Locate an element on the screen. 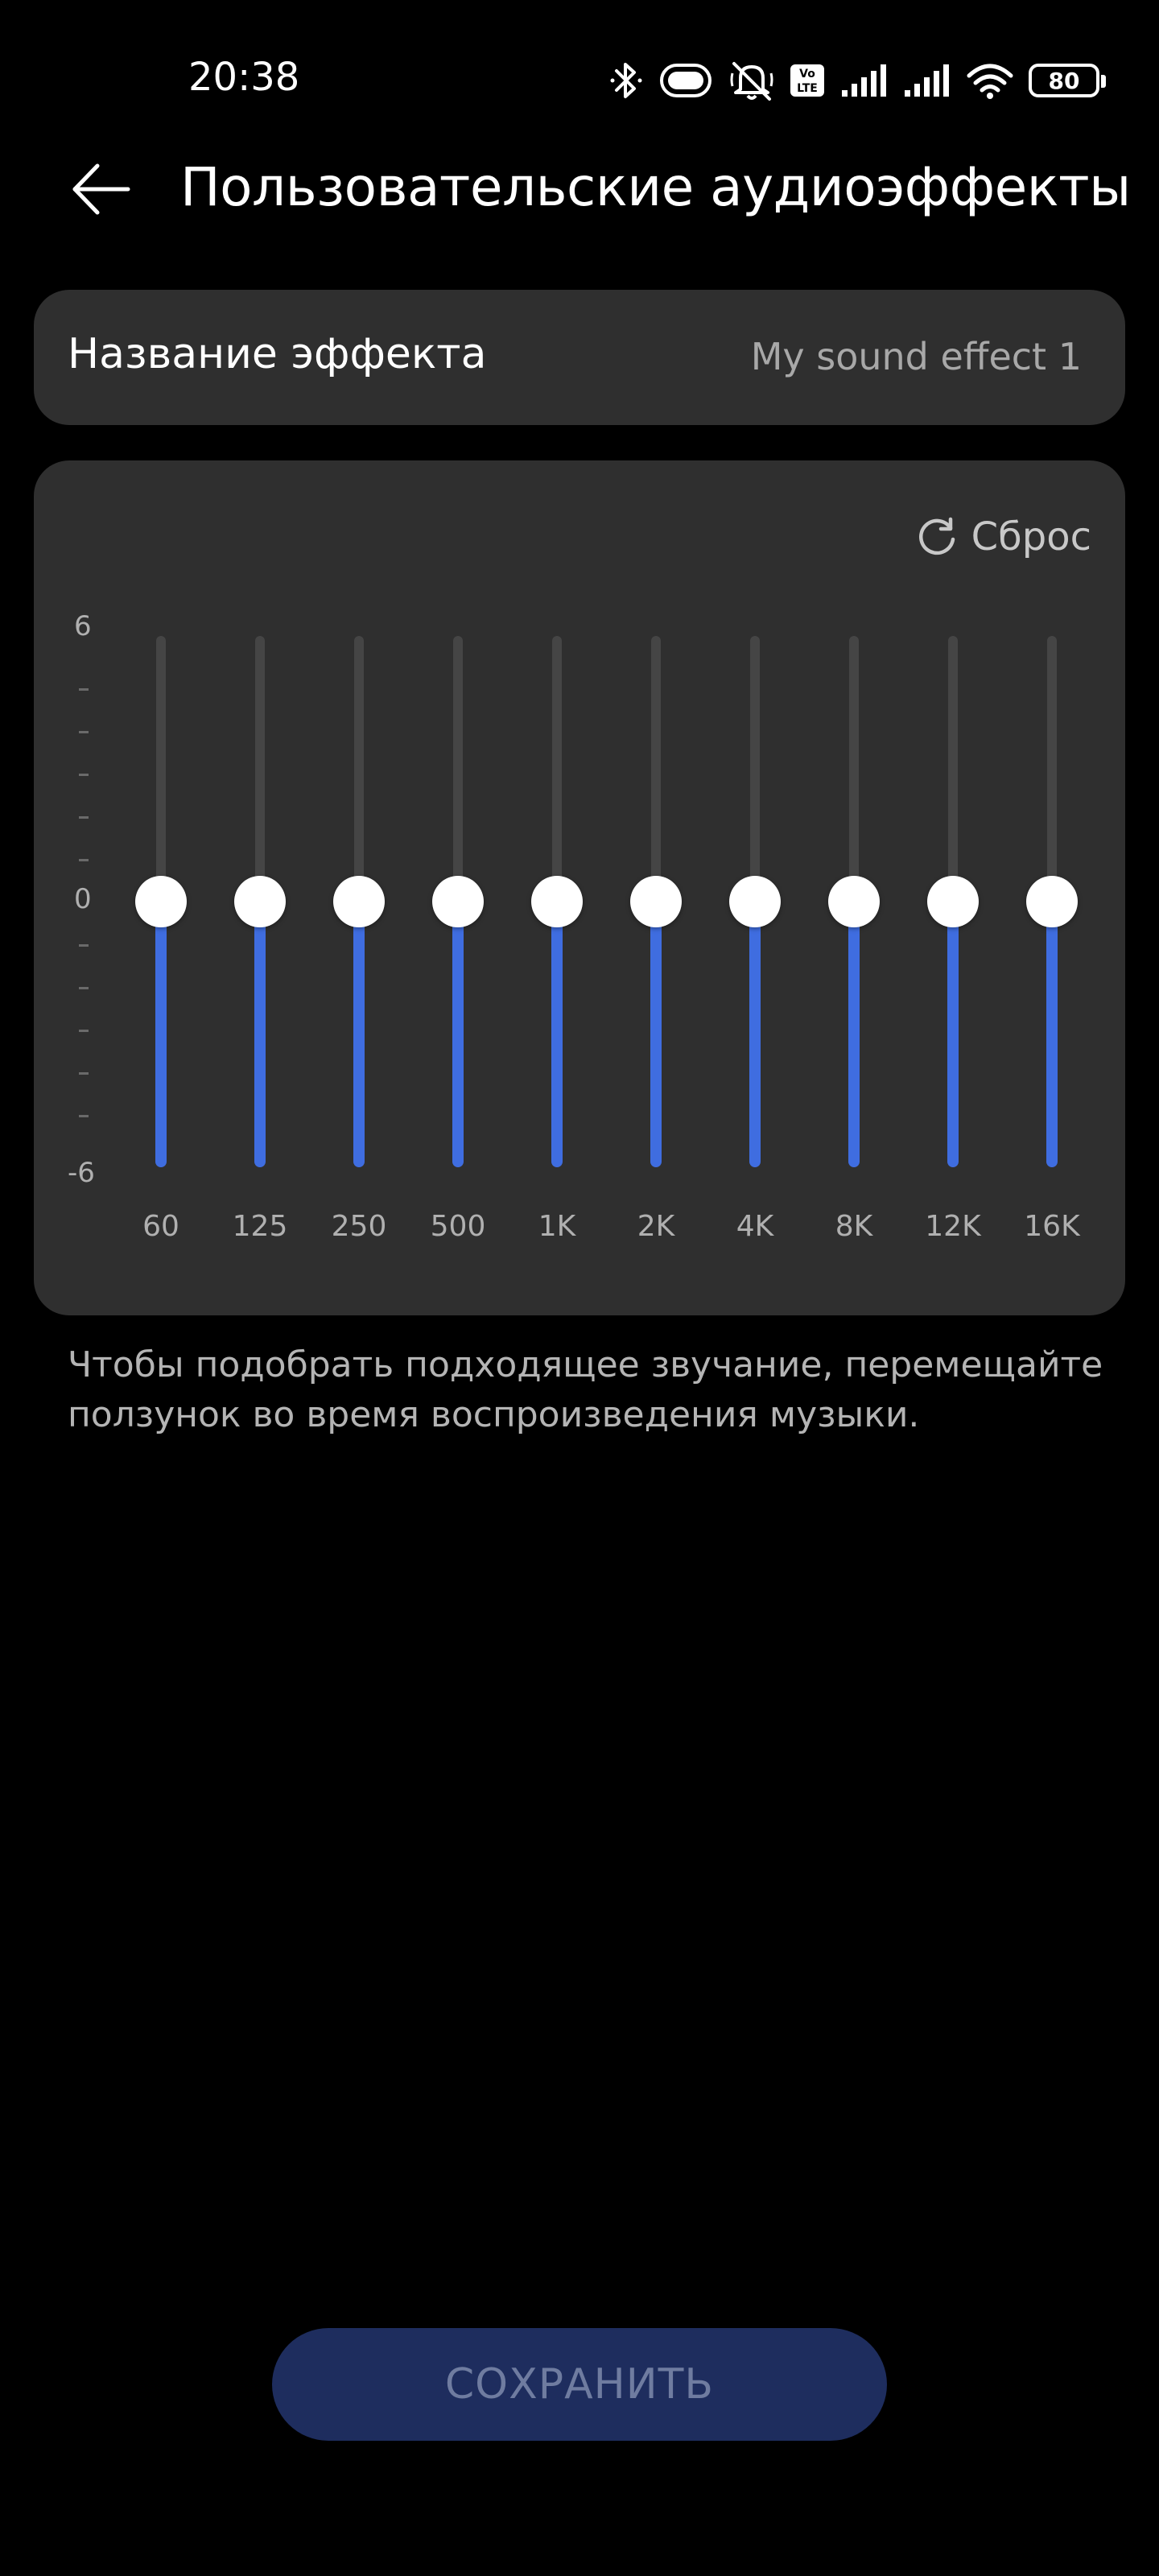  reset-label: Сброс is located at coordinates (1031, 536).